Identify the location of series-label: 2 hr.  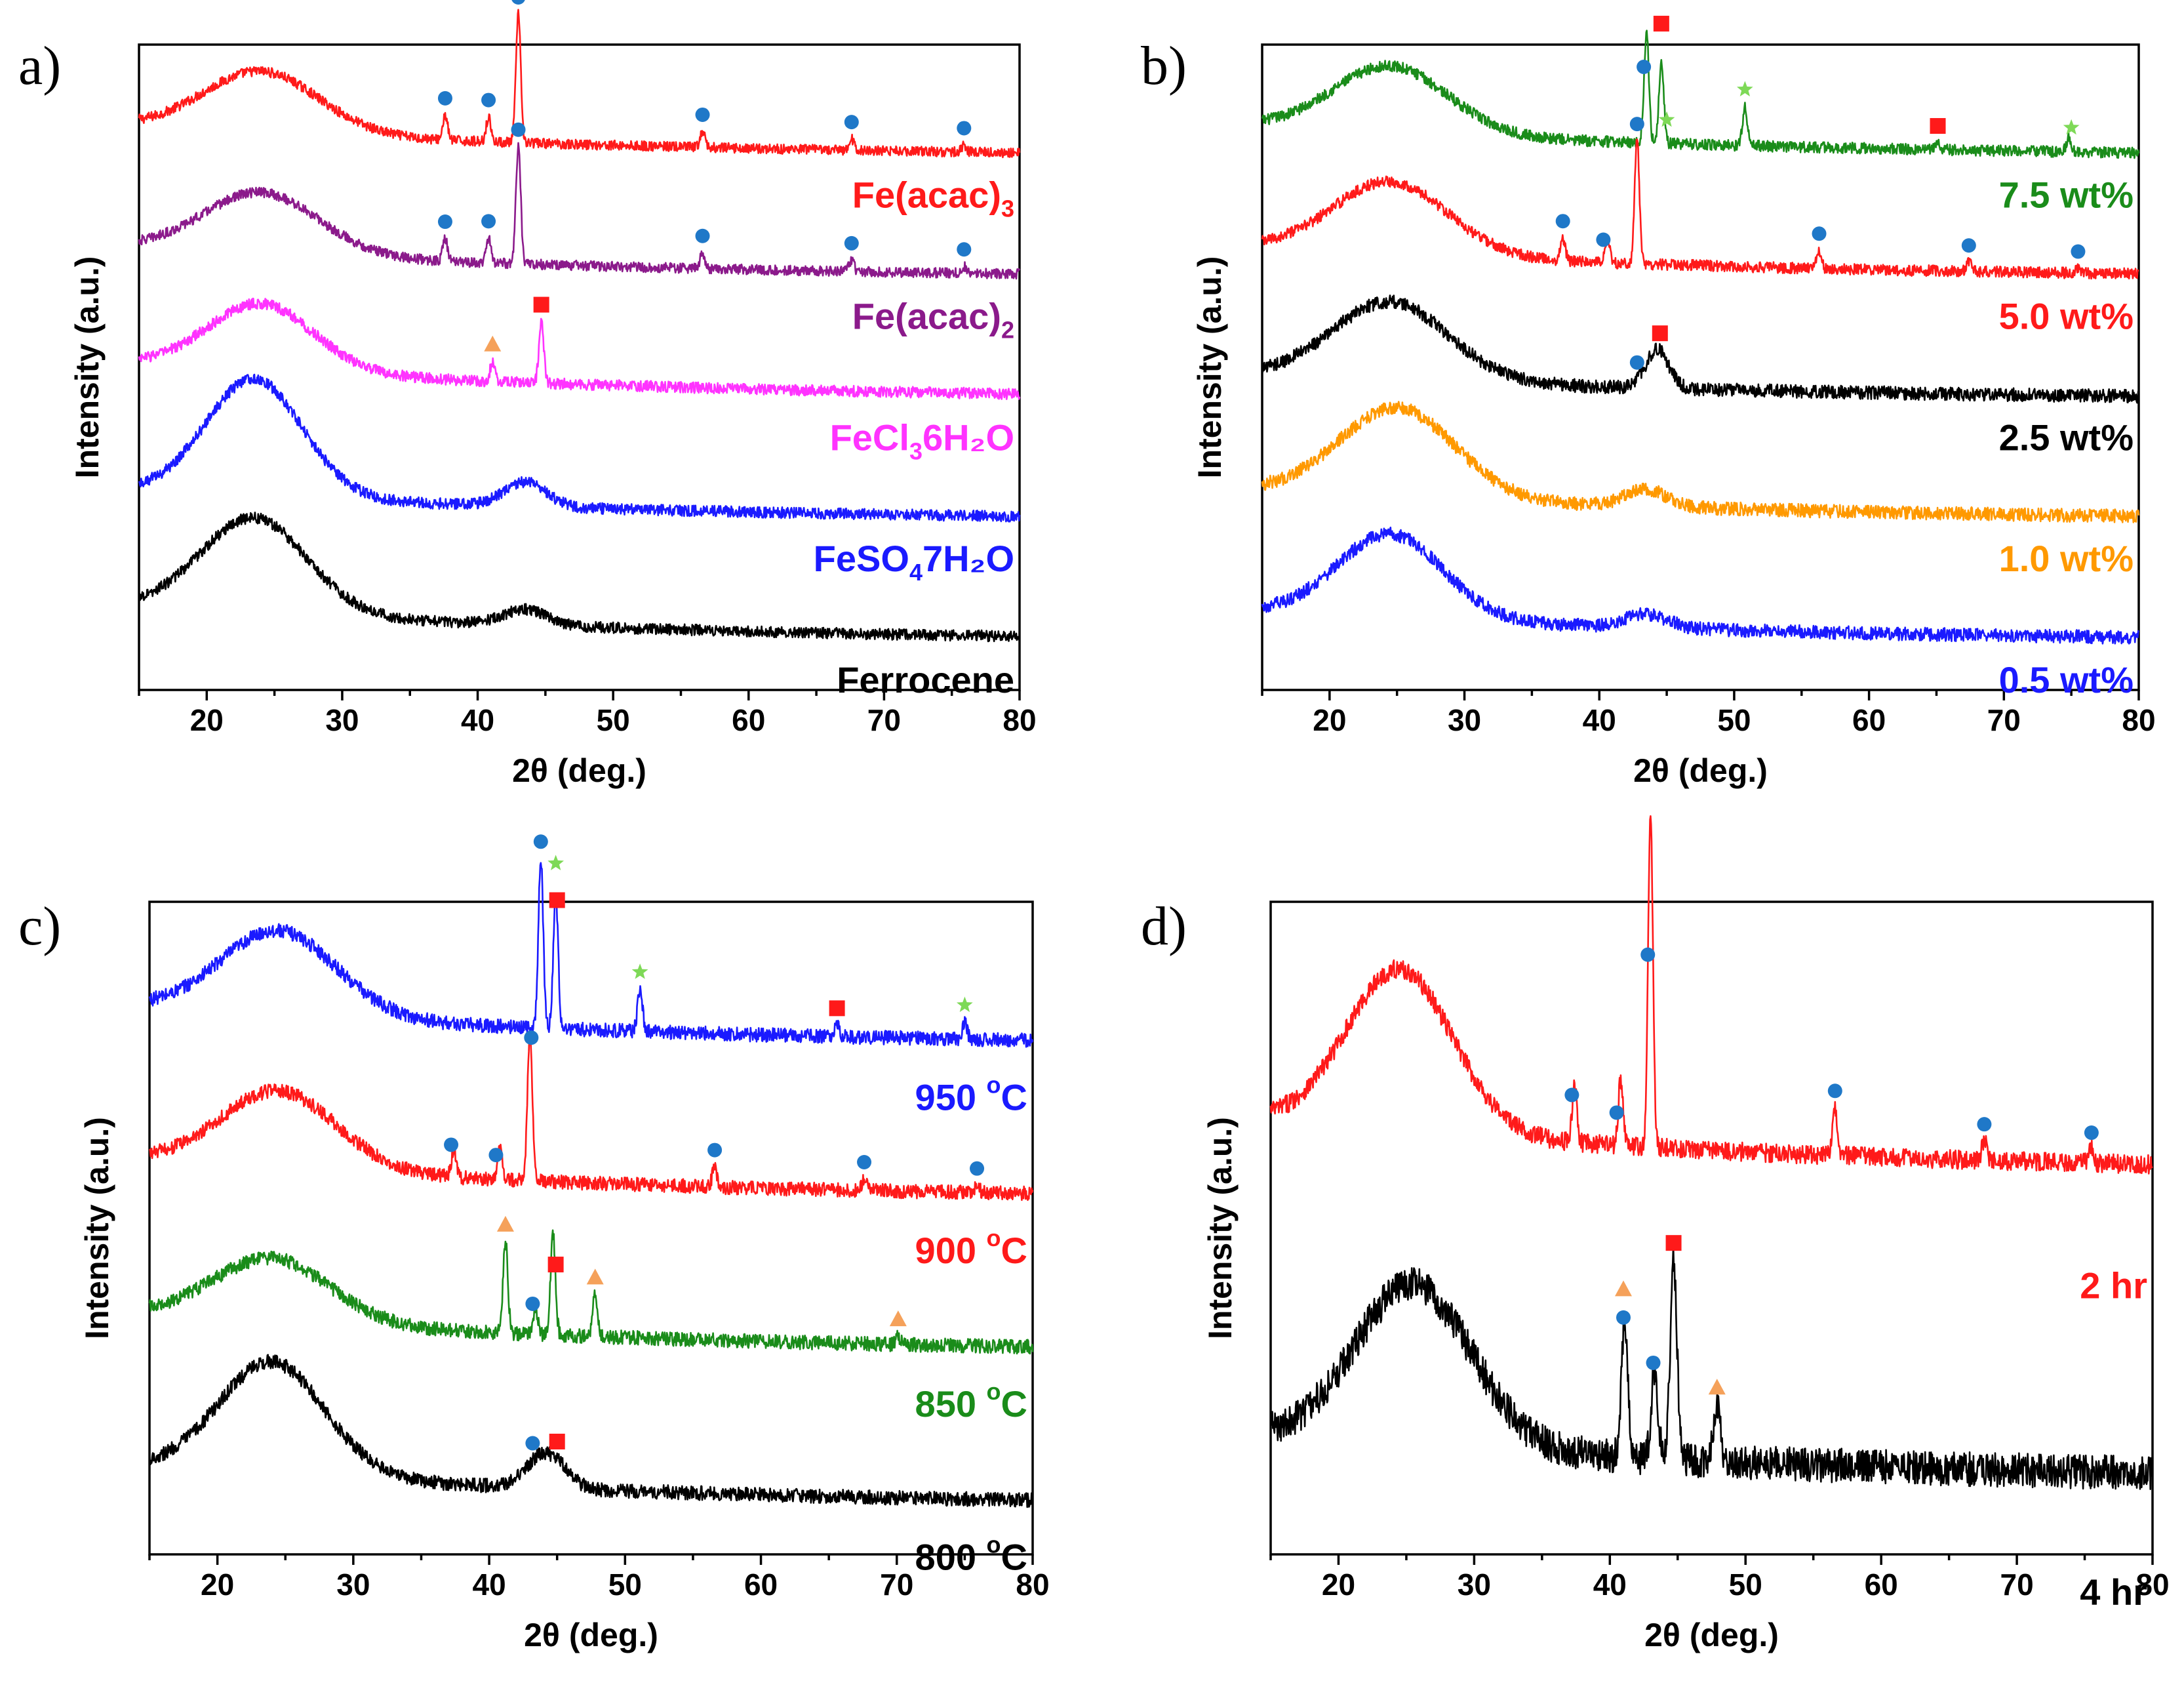
(2113, 1285).